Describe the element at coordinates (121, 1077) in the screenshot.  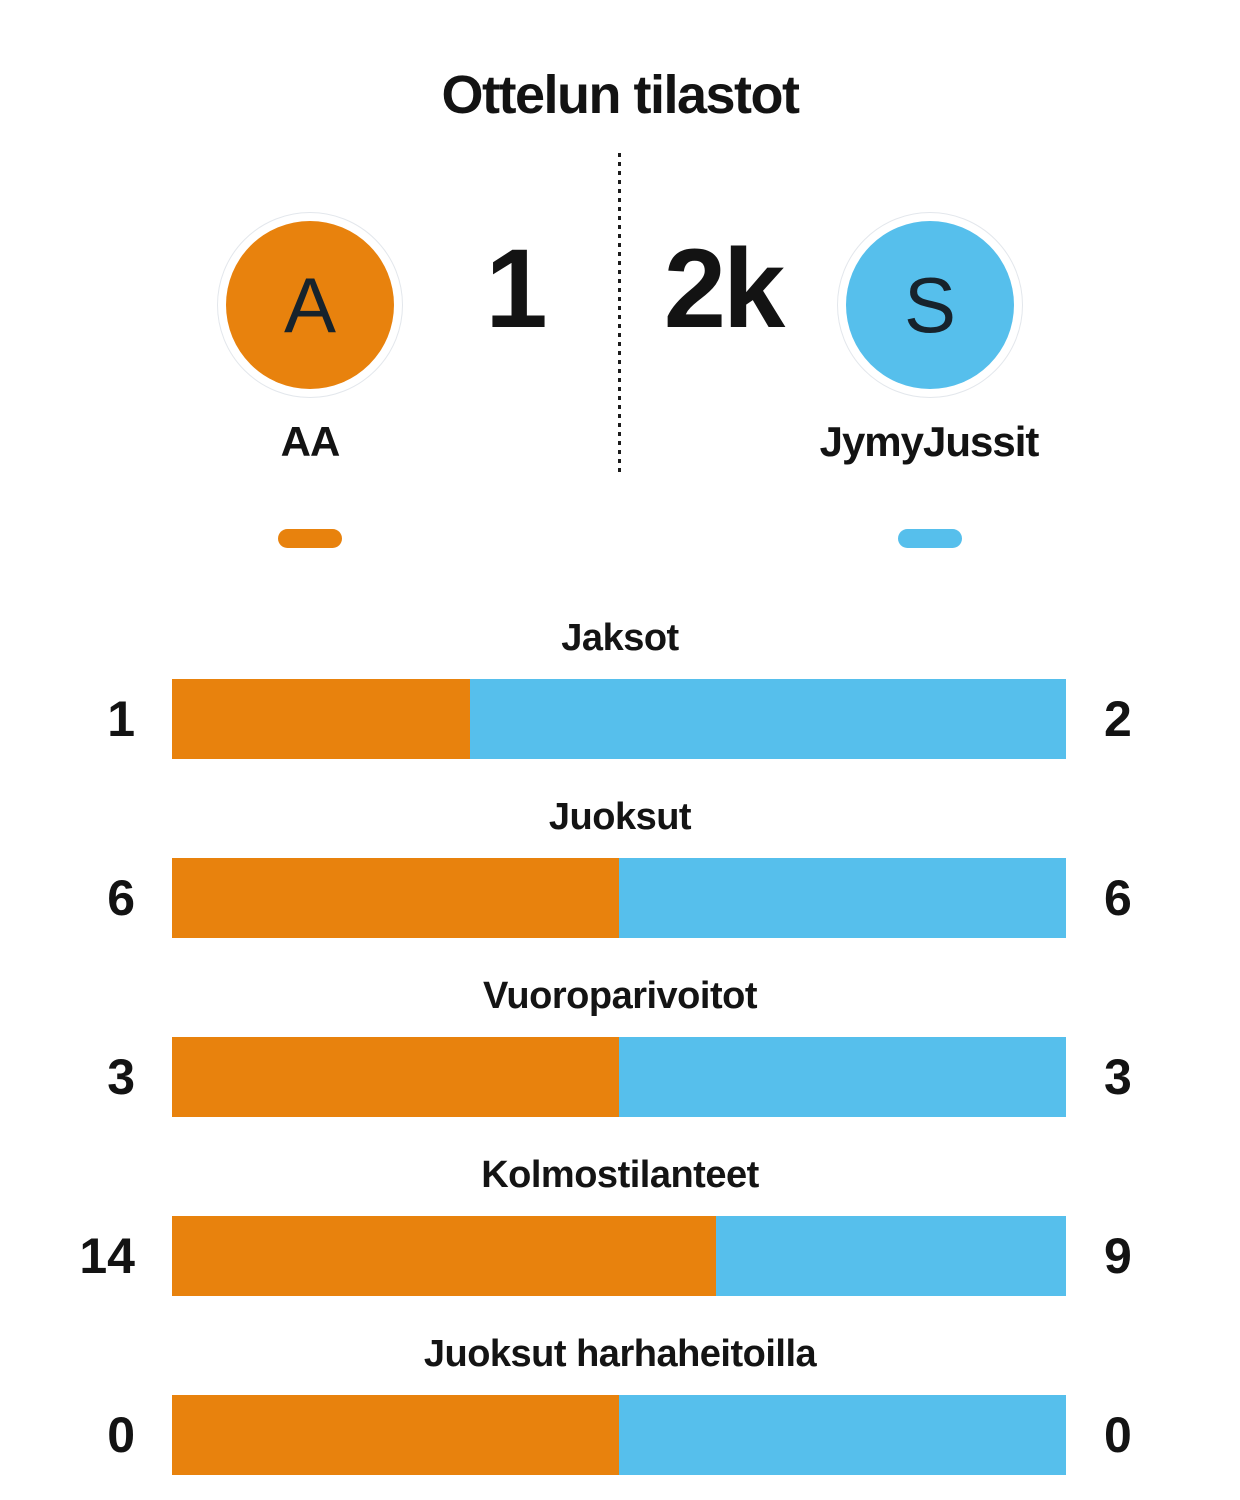
I see `home-stat-value: 3` at that location.